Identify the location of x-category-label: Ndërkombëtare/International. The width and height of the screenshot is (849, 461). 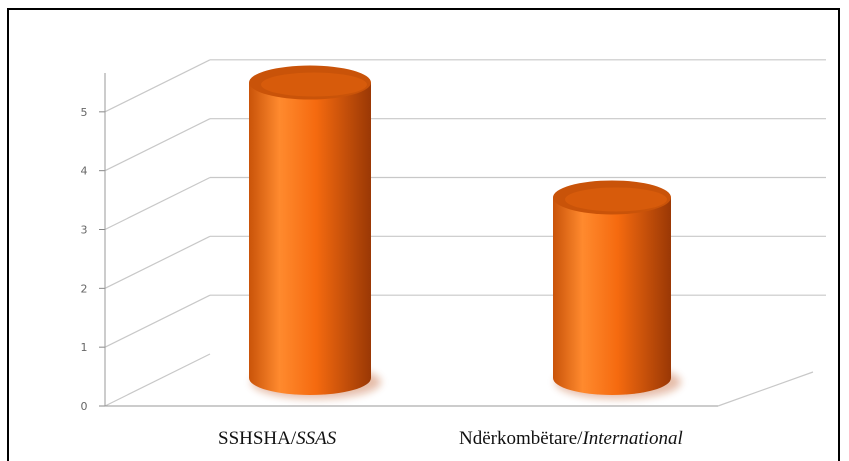
(571, 438).